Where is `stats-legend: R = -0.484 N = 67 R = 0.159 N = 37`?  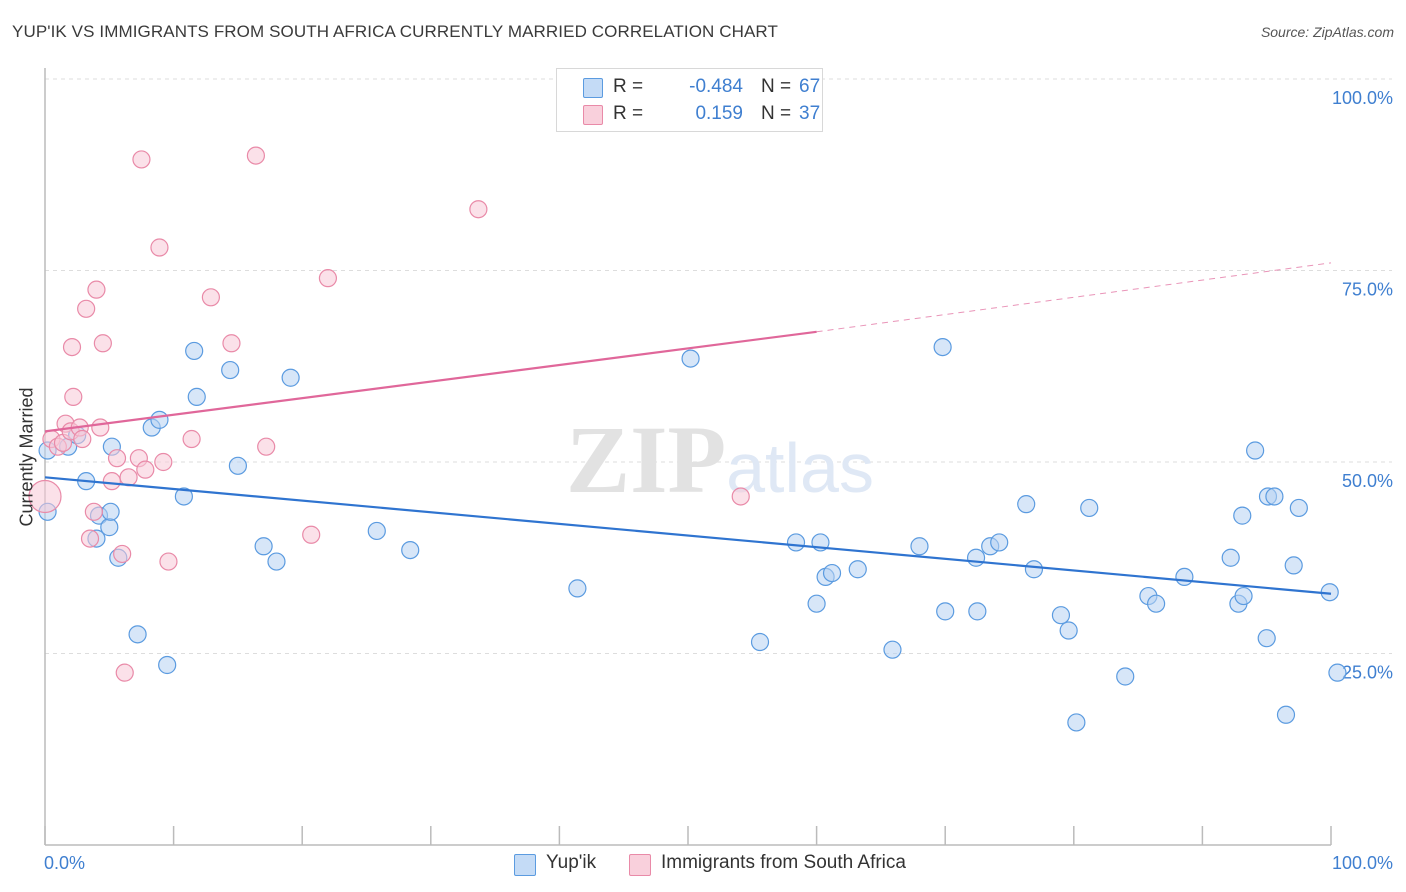
stats-legend: R = -0.484 N = 67 R = 0.159 N = 37 is located at coordinates (689, 100).